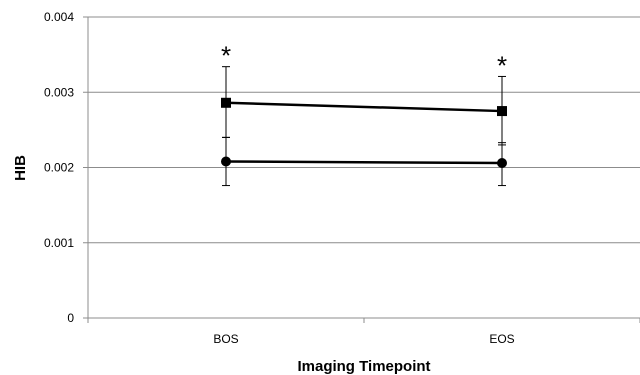 The height and width of the screenshot is (375, 640). What do you see at coordinates (70, 318) in the screenshot?
I see `y-tick-label: 0` at bounding box center [70, 318].